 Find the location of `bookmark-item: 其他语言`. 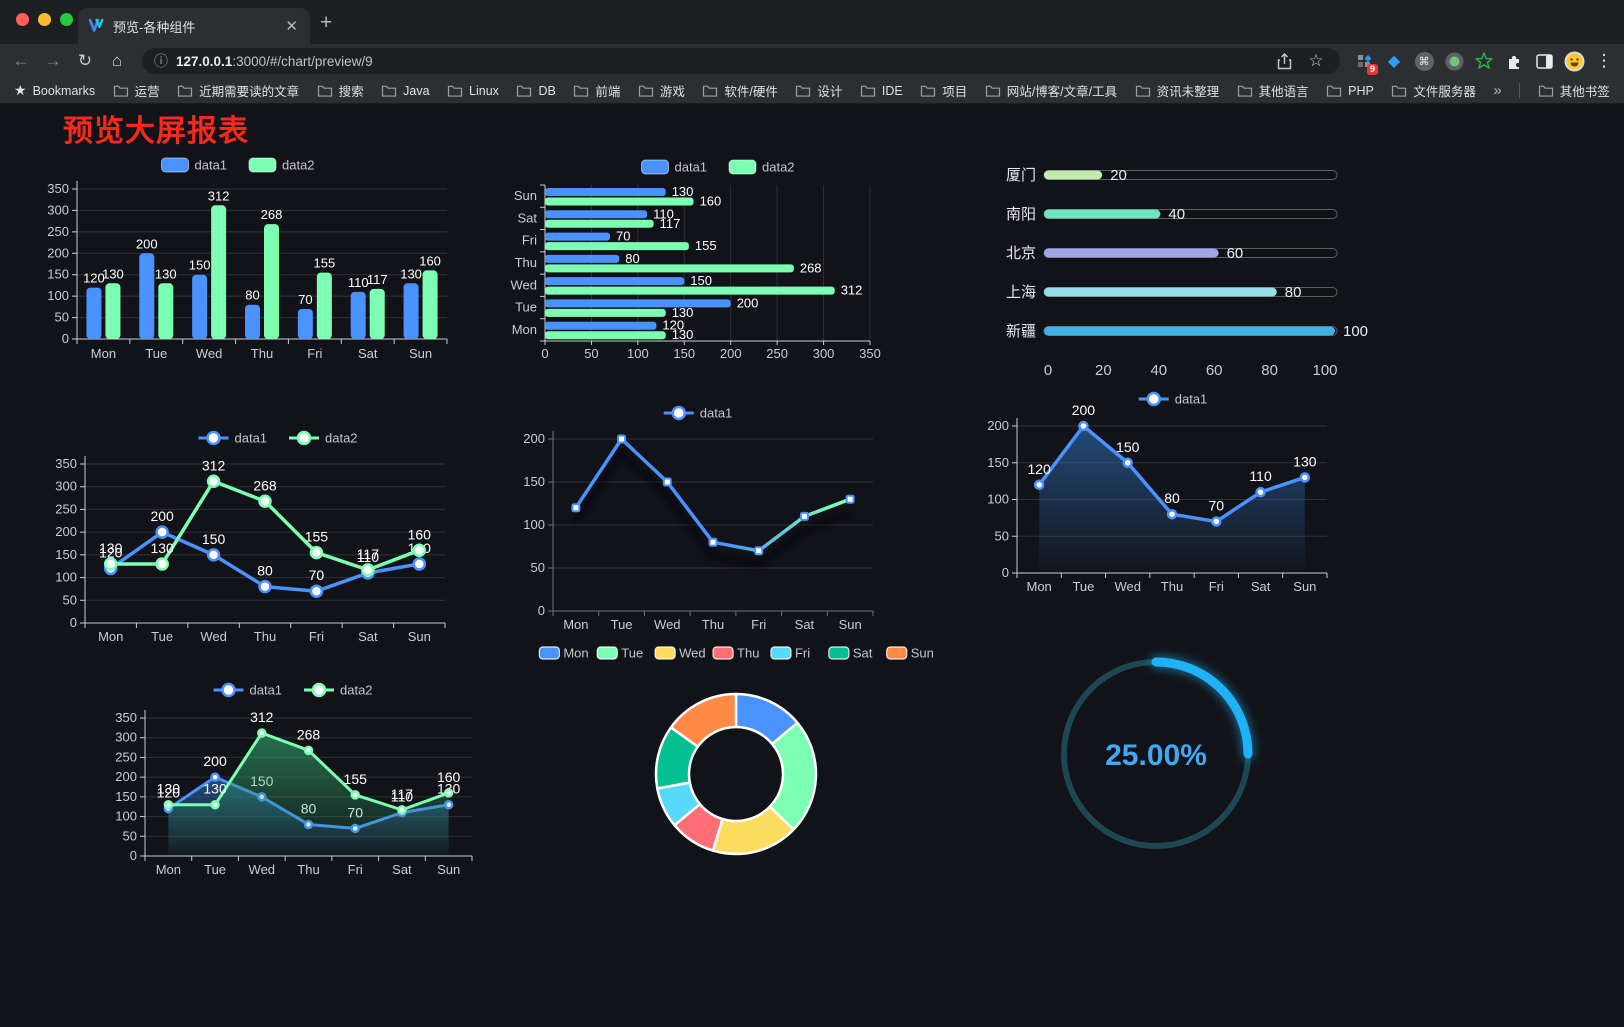

bookmark-item: 其他语言 is located at coordinates (1273, 90).